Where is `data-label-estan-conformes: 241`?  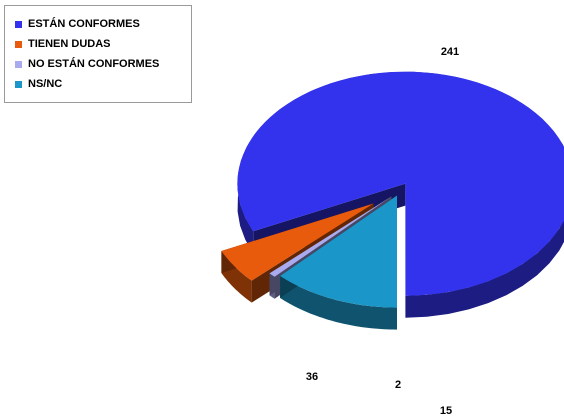 data-label-estan-conformes: 241 is located at coordinates (450, 52).